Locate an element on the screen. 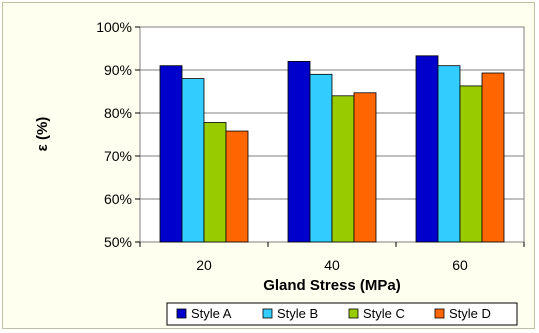 Image resolution: width=539 pixels, height=333 pixels. legend: Style A Style B Style C Style D is located at coordinates (342, 314).